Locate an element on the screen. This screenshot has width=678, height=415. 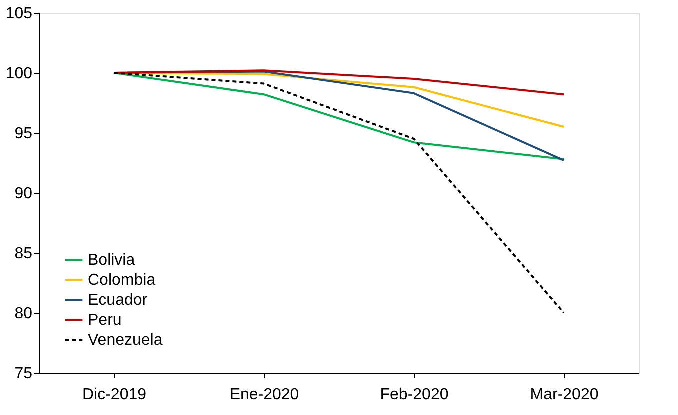
y-tick-label: 100 is located at coordinates (19, 74).